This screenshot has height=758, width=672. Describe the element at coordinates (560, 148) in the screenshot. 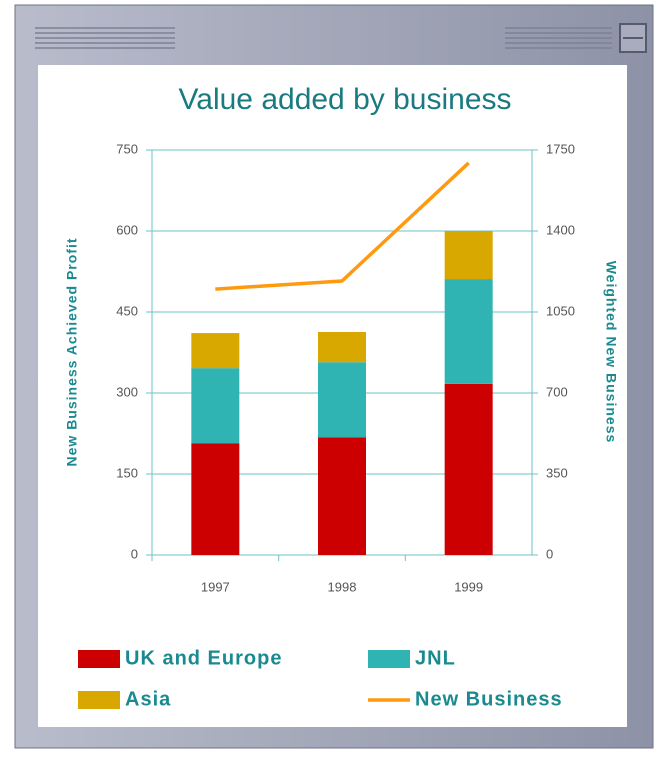

I see `y2-tick-label: 1750` at that location.